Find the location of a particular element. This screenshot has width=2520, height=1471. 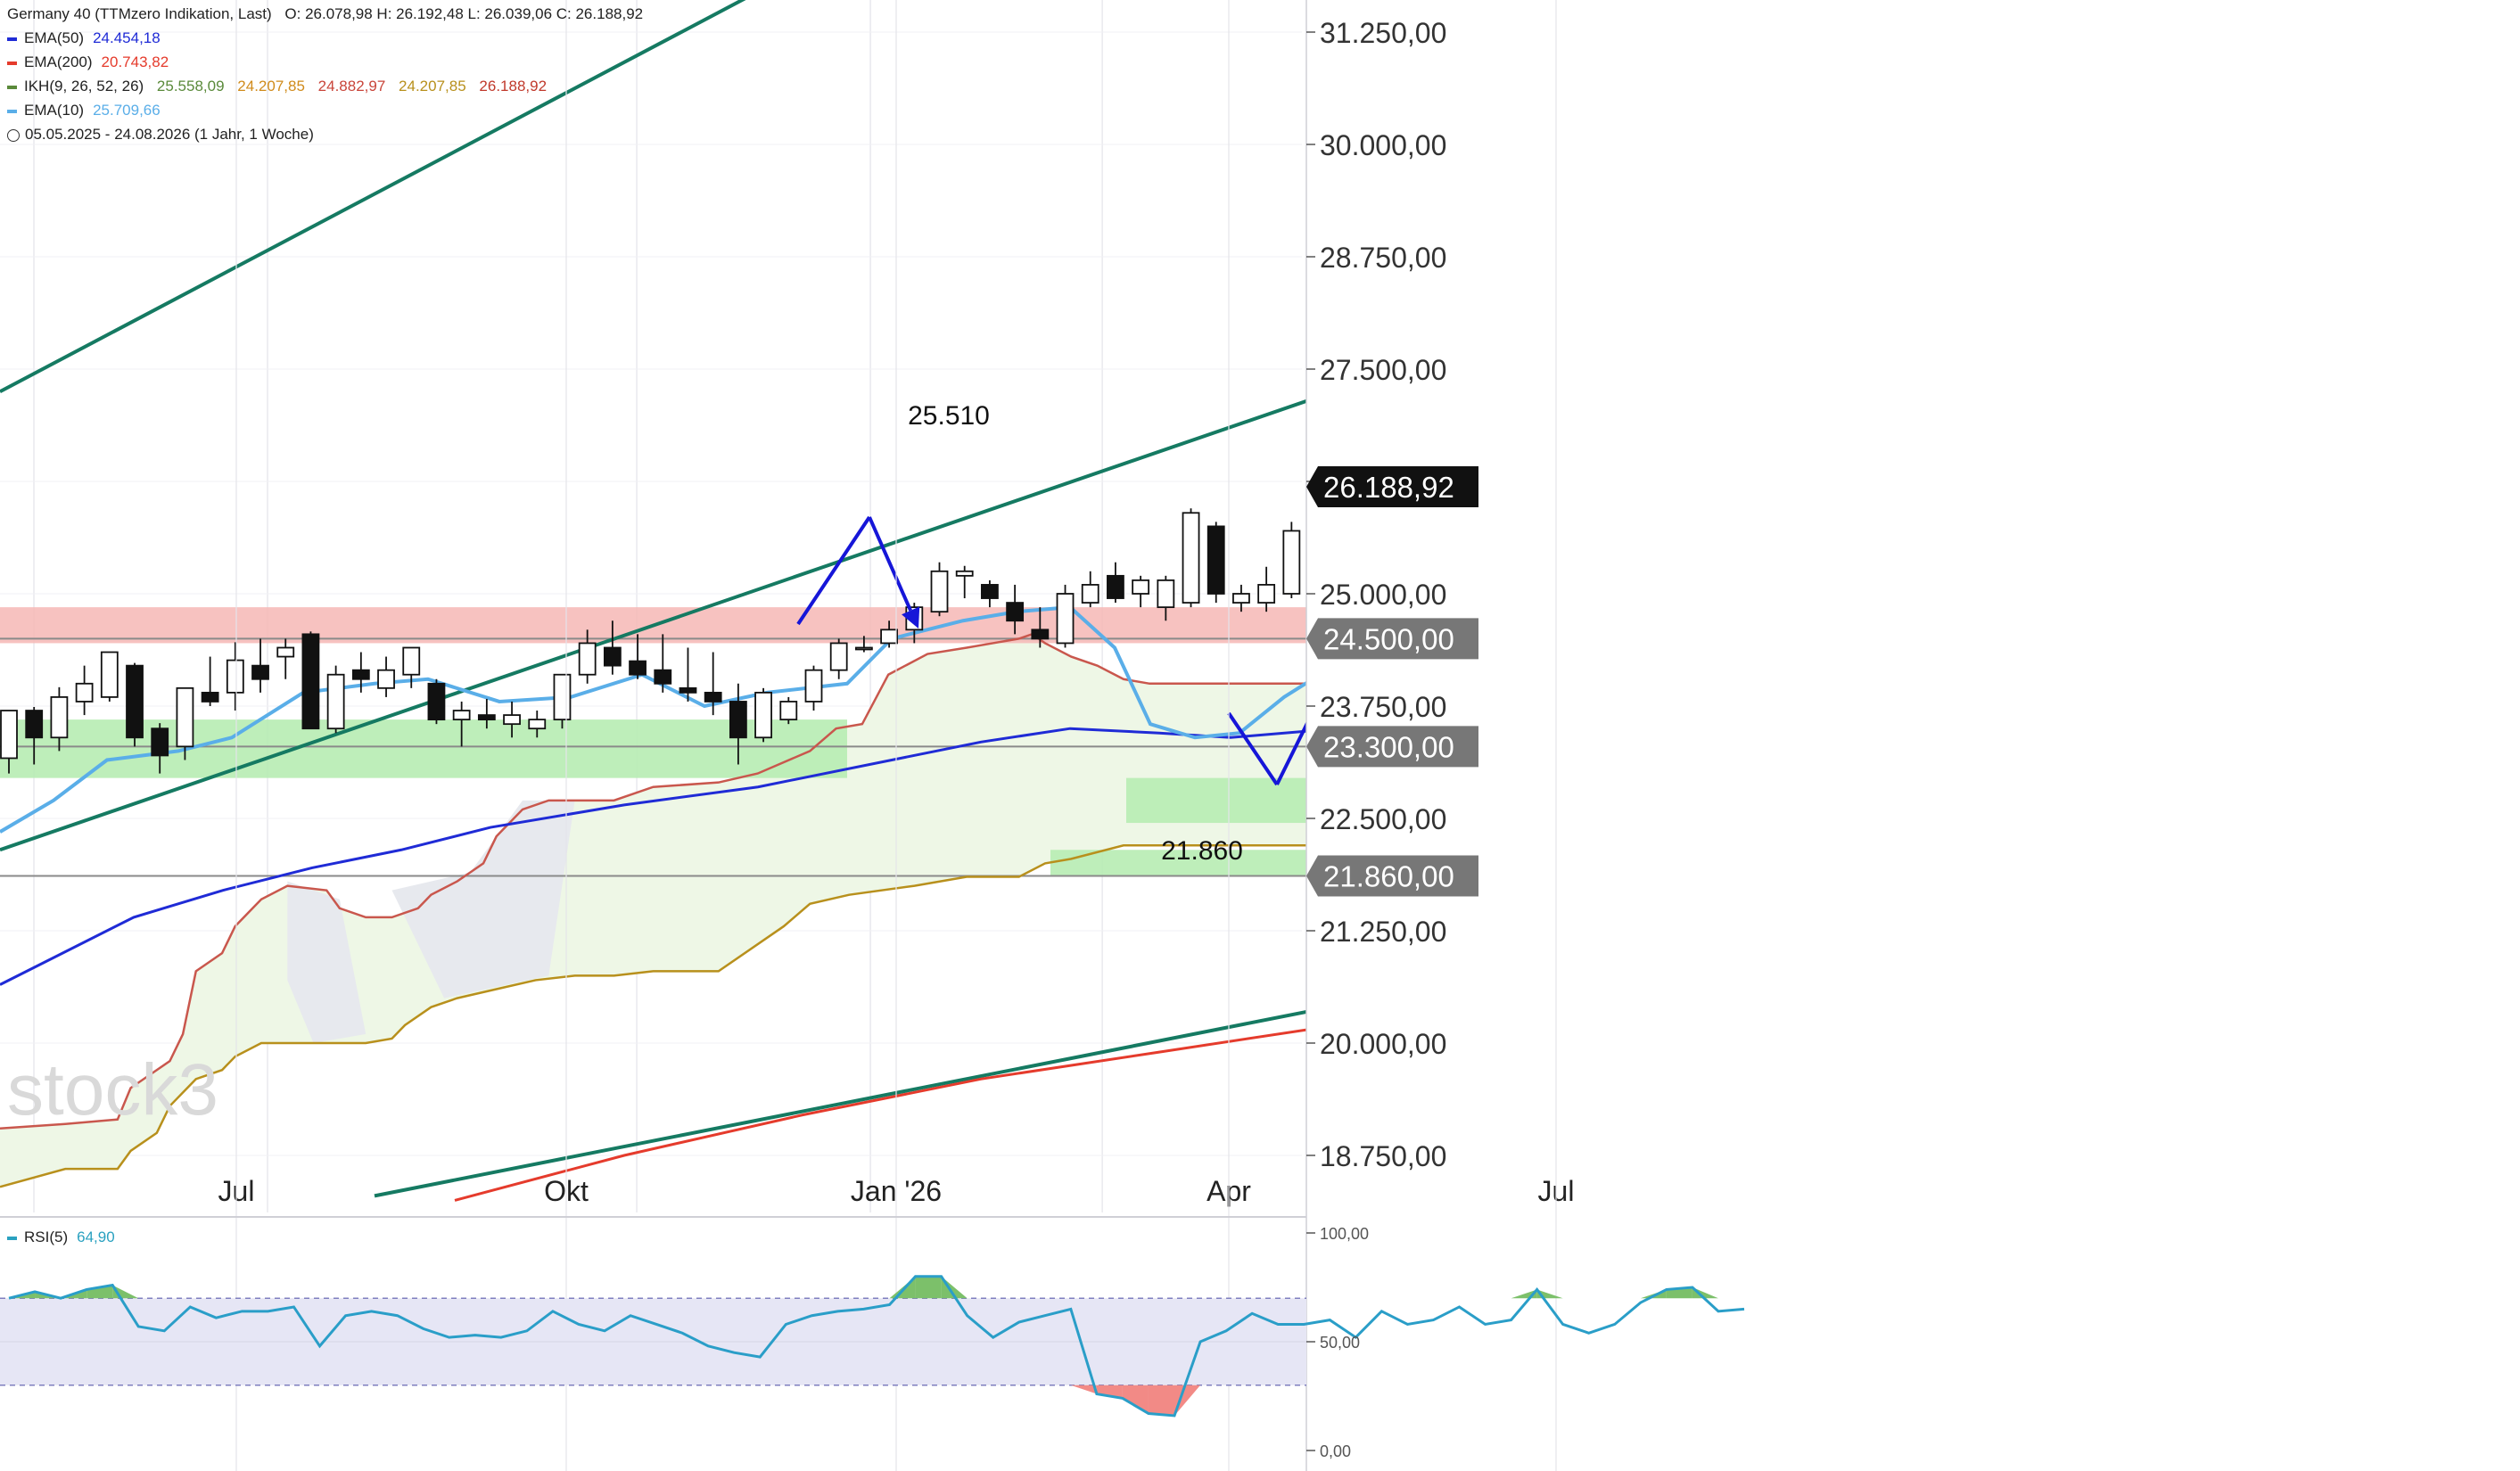

ikh-label: IKH(9, 26, 52, 26) is located at coordinates (84, 86).